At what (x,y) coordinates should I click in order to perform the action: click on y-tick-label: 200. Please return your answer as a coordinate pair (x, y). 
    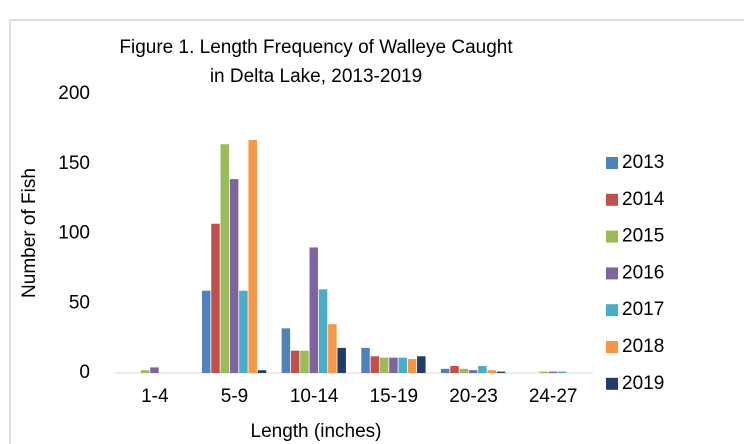
    Looking at the image, I should click on (74, 93).